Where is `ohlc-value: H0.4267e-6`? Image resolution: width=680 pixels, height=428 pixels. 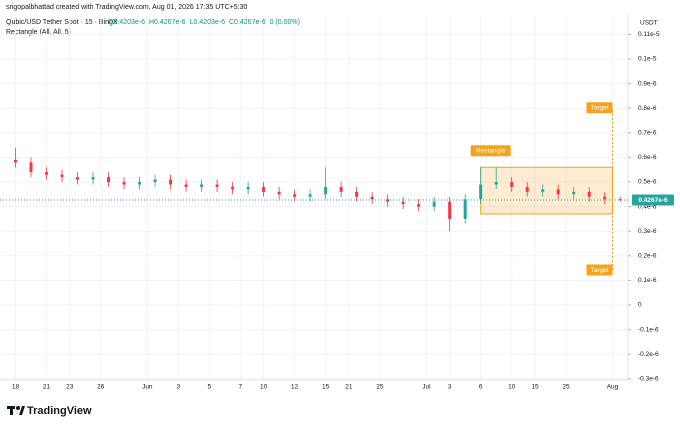 ohlc-value: H0.4267e-6 is located at coordinates (167, 22).